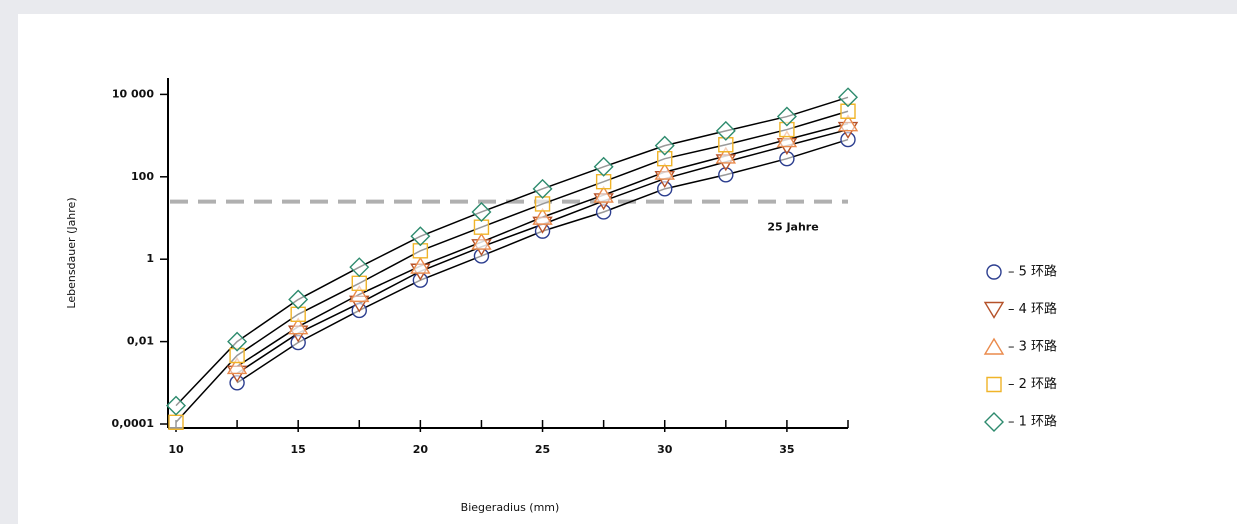  What do you see at coordinates (140, 341) in the screenshot?
I see `y-tick-label: 0,01` at bounding box center [140, 341].